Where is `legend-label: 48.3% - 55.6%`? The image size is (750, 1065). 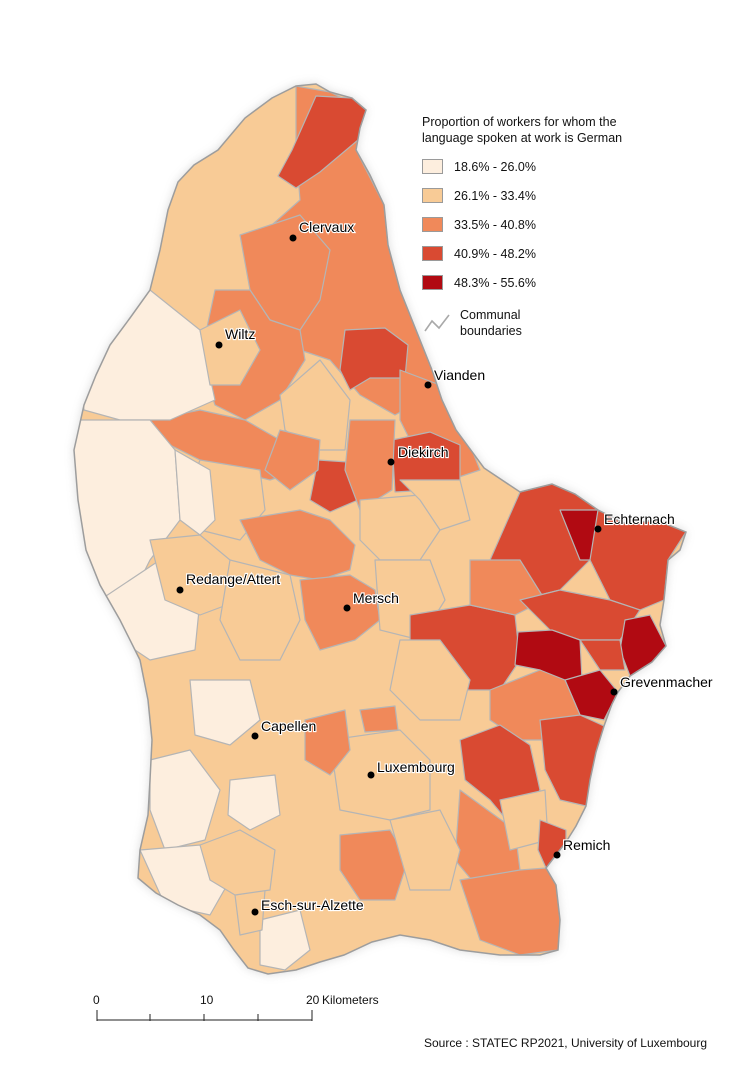
legend-label: 48.3% - 55.6% is located at coordinates (495, 282).